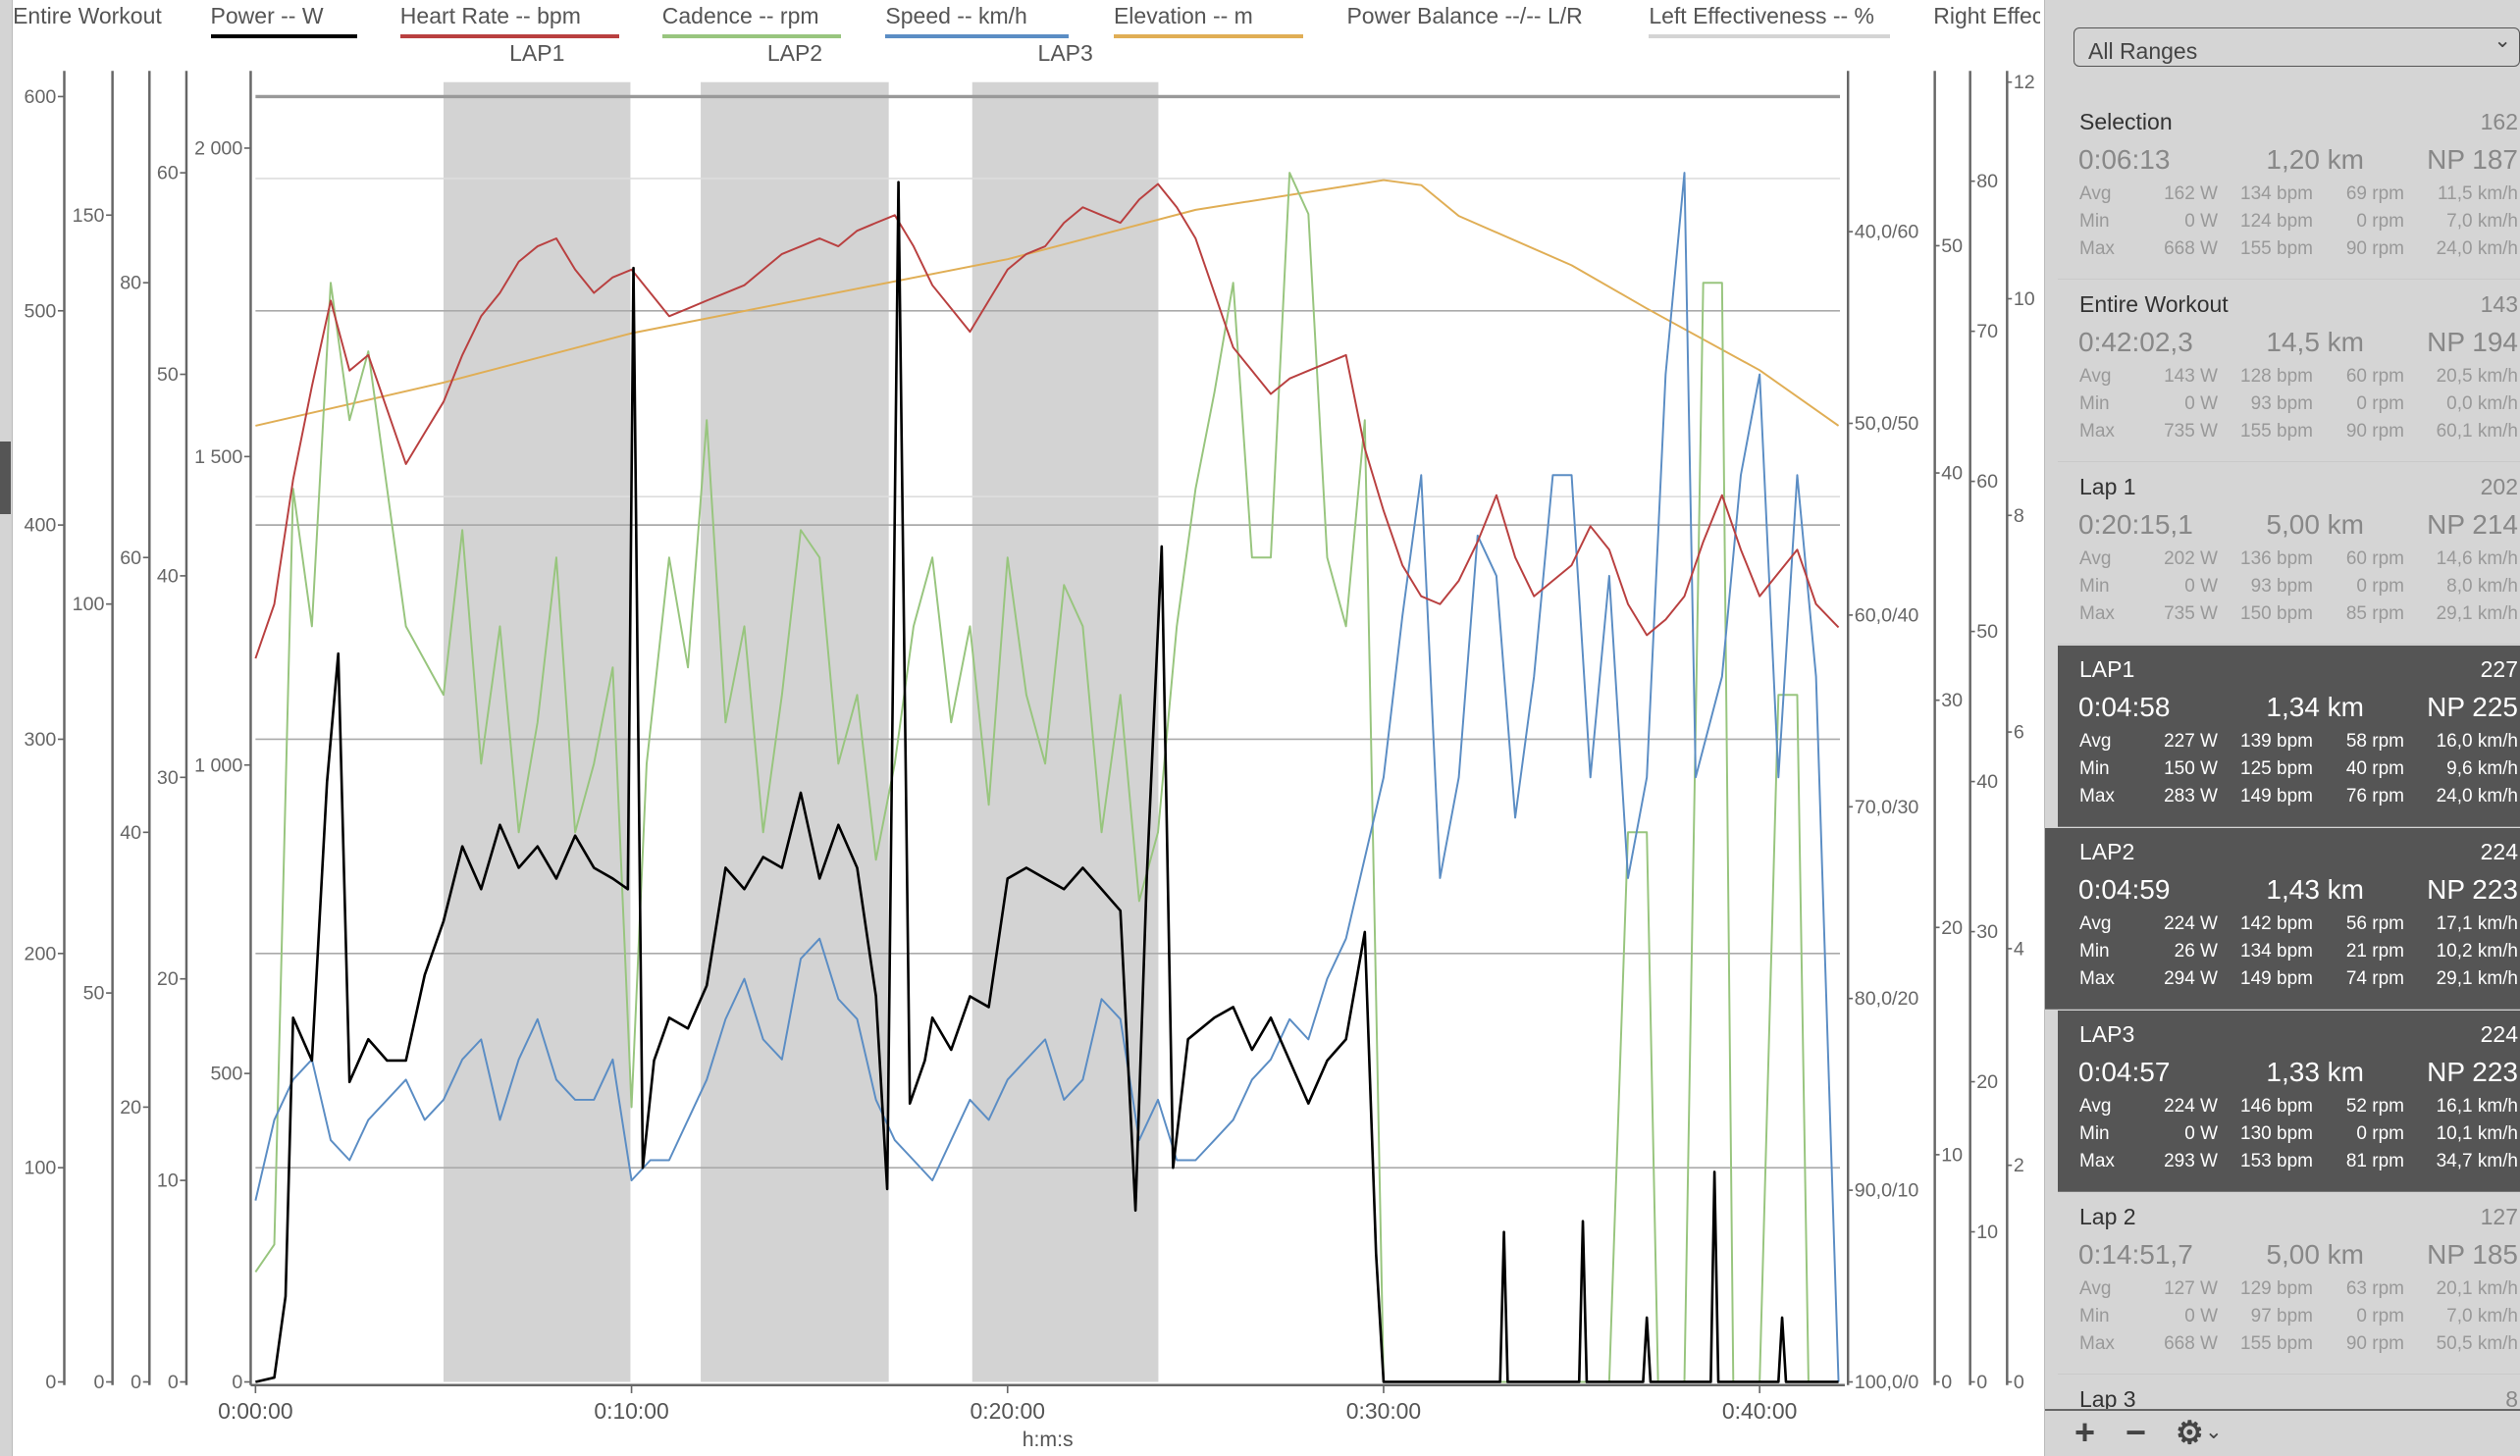  Describe the element at coordinates (2374, 1106) in the screenshot. I see `stat-cadence: 52 rpm` at that location.